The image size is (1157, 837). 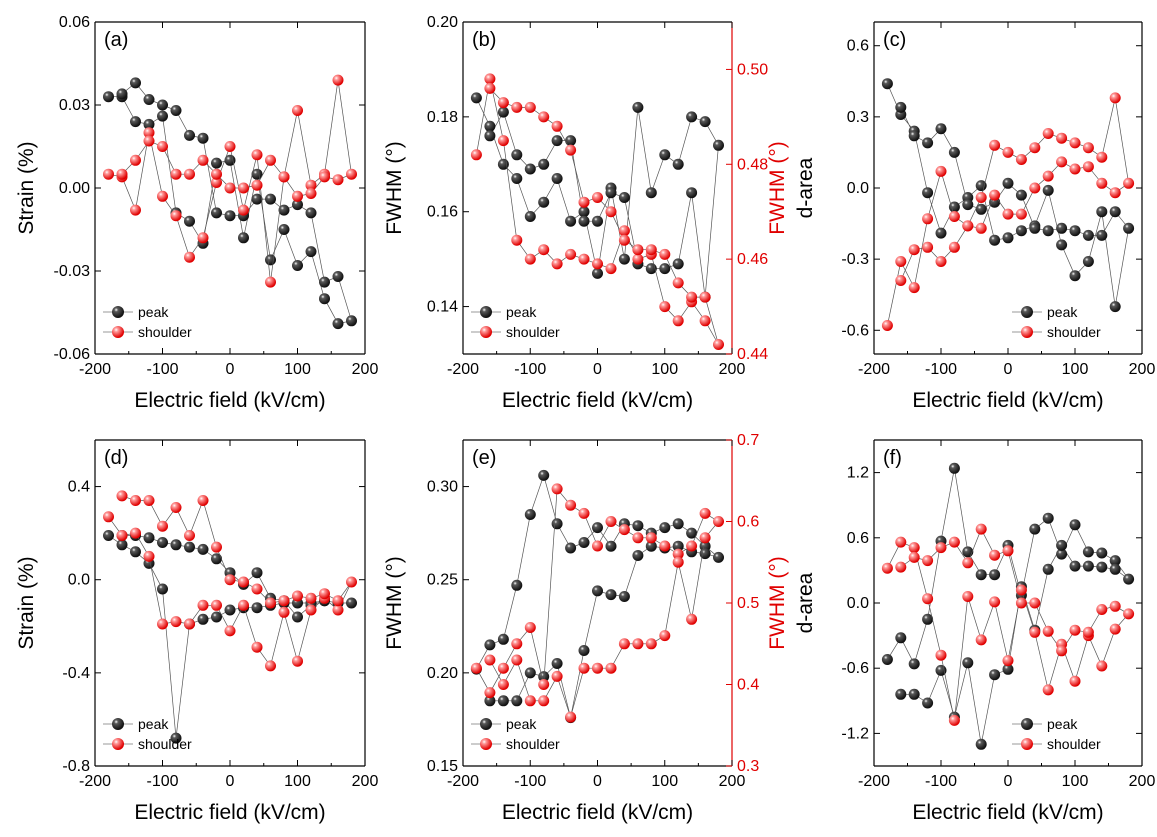 I want to click on x-axis-title: Electric field (kV/cm), so click(x=597, y=400).